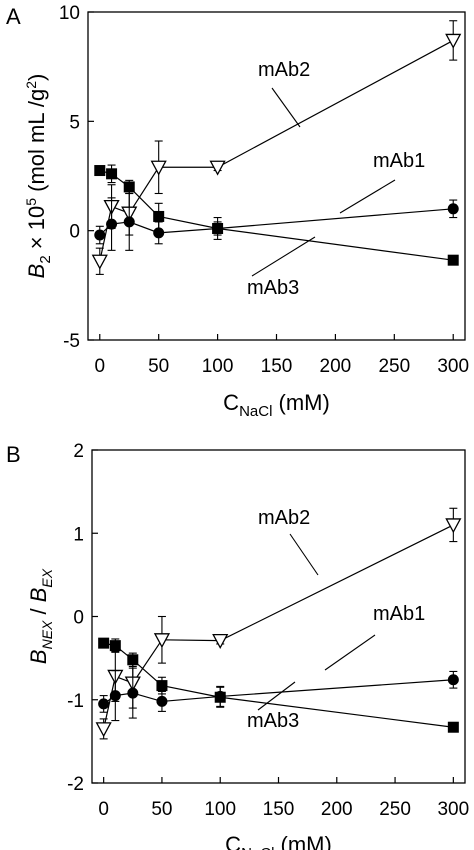 This screenshot has height=850, width=474. What do you see at coordinates (75, 784) in the screenshot?
I see `y-tick-label: -2` at bounding box center [75, 784].